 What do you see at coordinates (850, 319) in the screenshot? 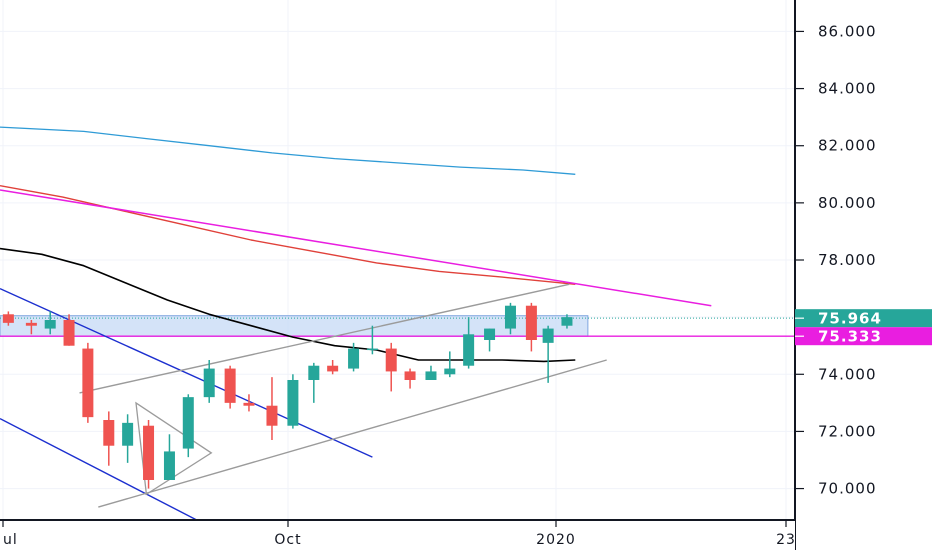
I see `price-tag-label: 75.964` at bounding box center [850, 319].